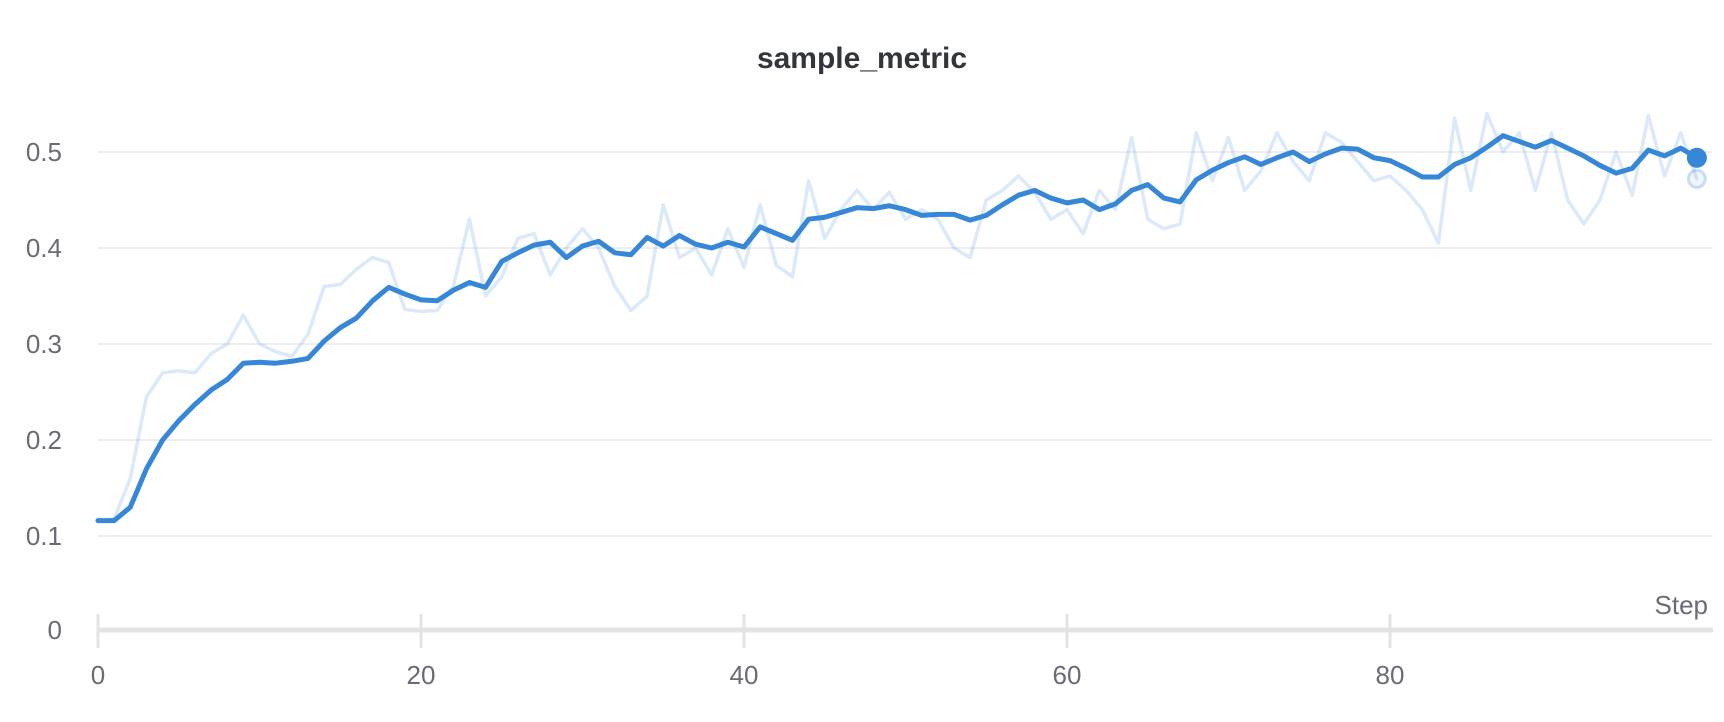 The width and height of the screenshot is (1724, 722). I want to click on chart-title: sample_metric, so click(862, 58).